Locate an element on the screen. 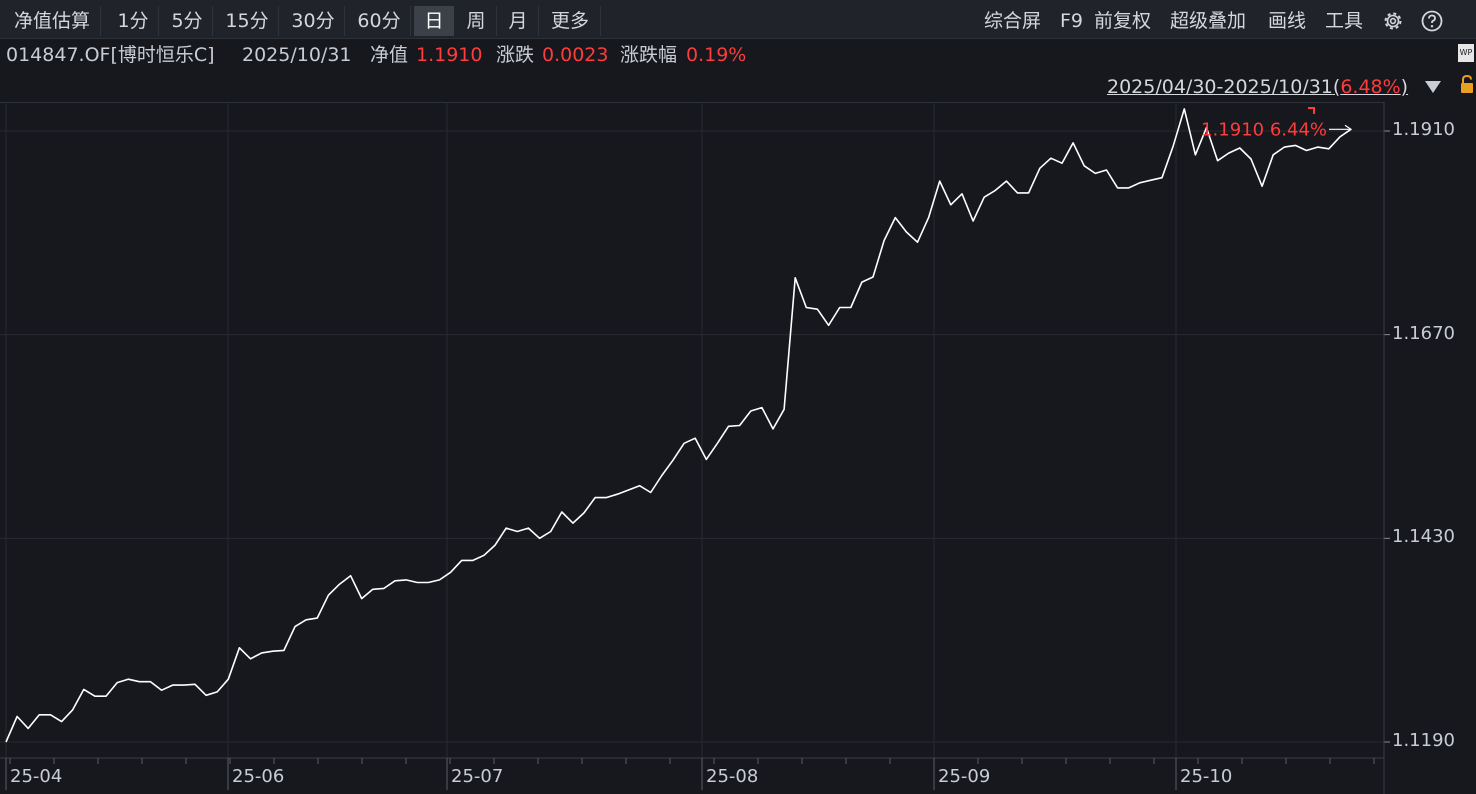 The width and height of the screenshot is (1476, 794). tab-more: 更多 is located at coordinates (570, 21).